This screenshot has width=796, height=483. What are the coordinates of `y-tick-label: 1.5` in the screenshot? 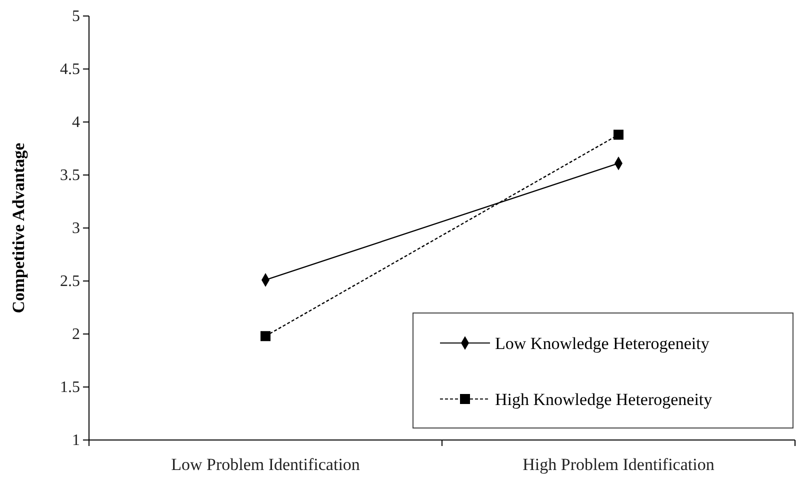 It's located at (70, 387).